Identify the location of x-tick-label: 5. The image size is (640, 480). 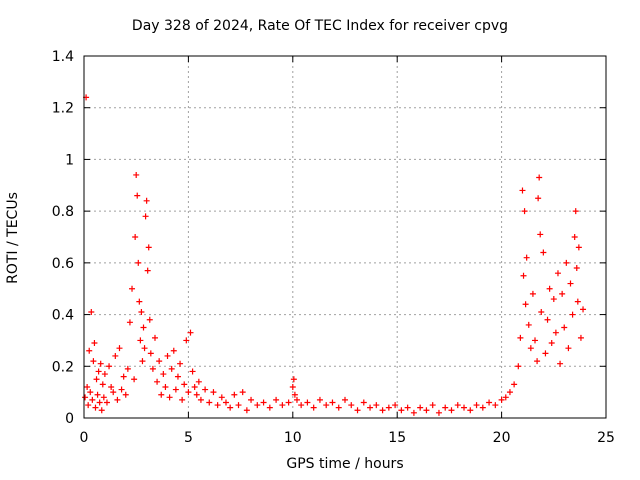
(188, 438).